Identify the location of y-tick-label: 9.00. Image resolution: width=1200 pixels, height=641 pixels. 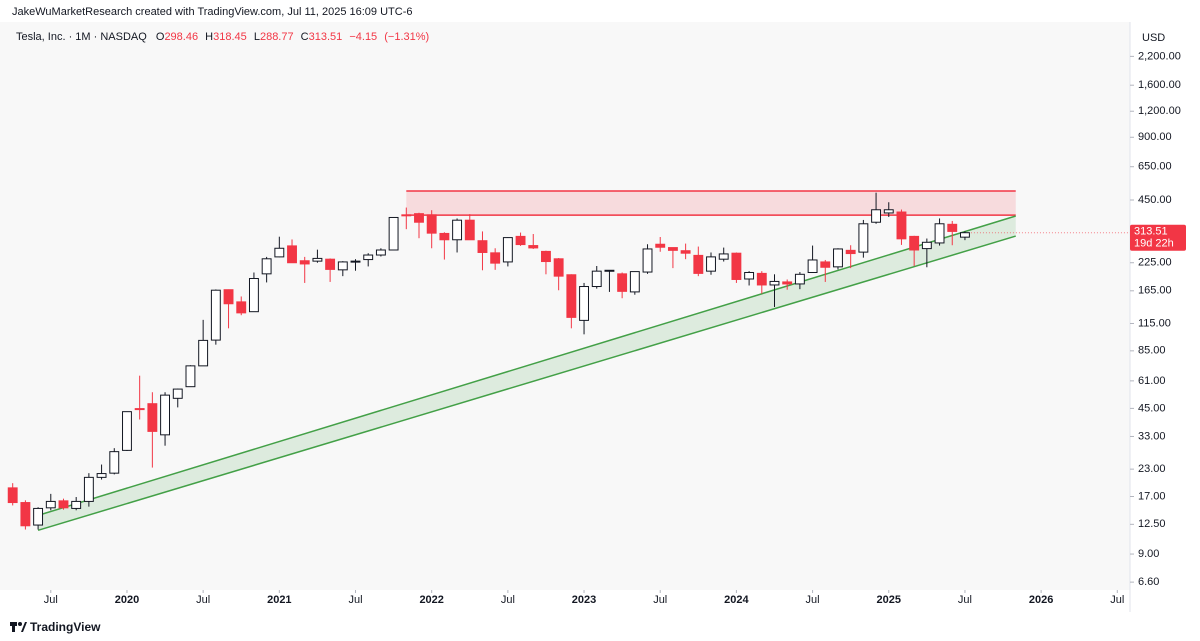
(1148, 554).